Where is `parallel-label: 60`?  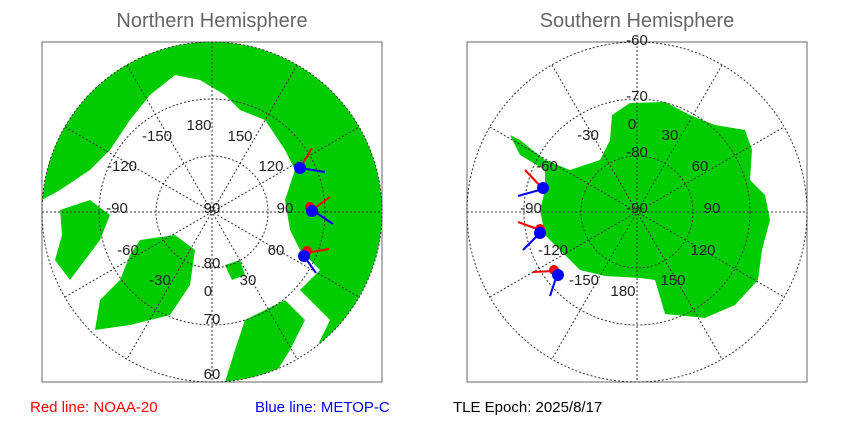
parallel-label: 60 is located at coordinates (212, 374).